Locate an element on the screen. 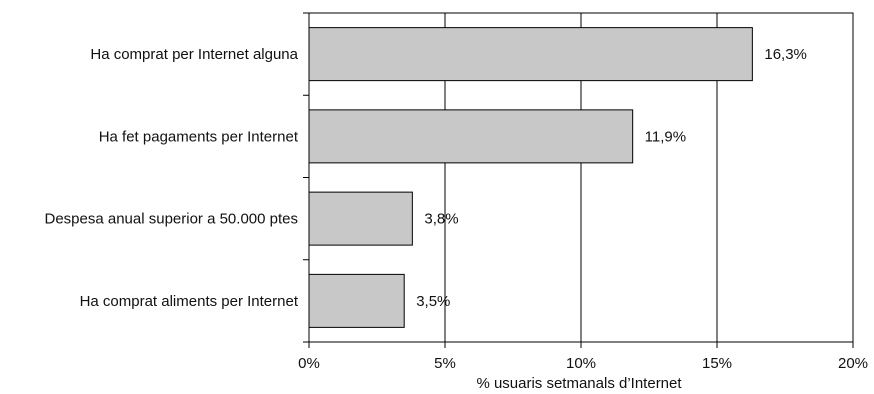  data-label-1: 11,9% is located at coordinates (665, 136).